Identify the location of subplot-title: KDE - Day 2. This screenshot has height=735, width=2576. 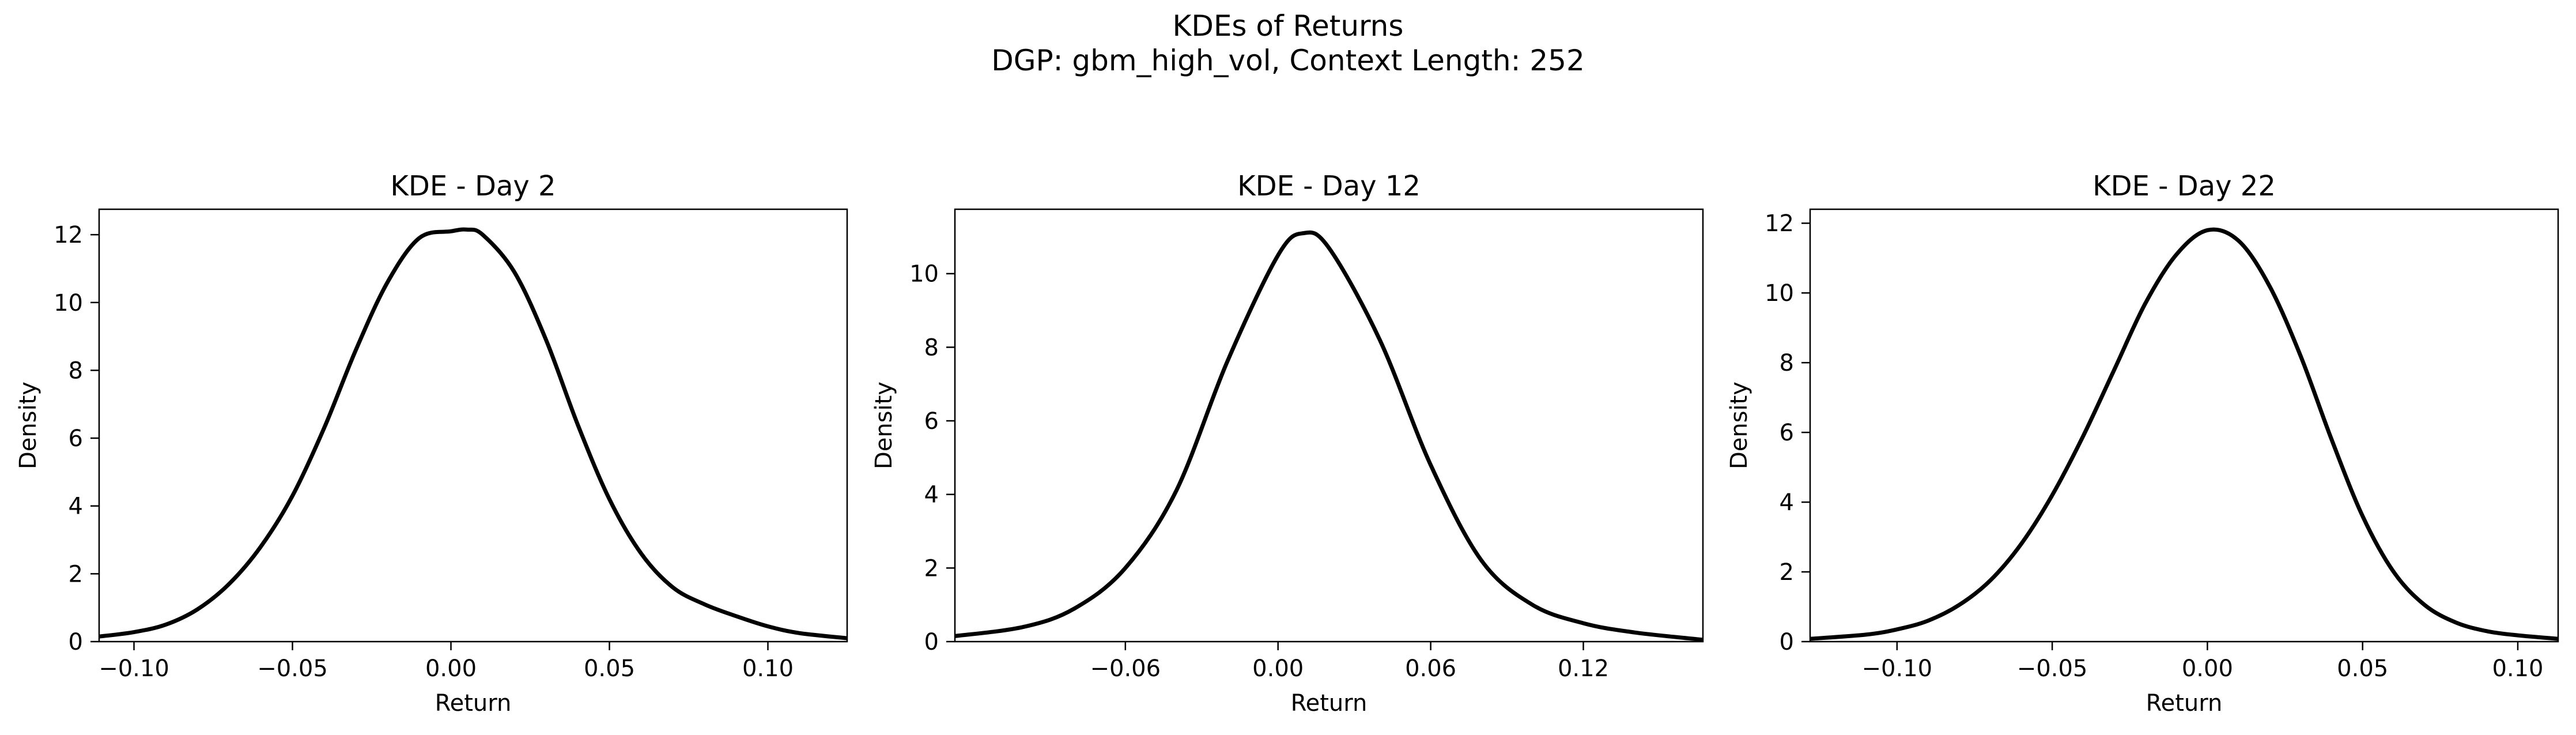
(473, 186).